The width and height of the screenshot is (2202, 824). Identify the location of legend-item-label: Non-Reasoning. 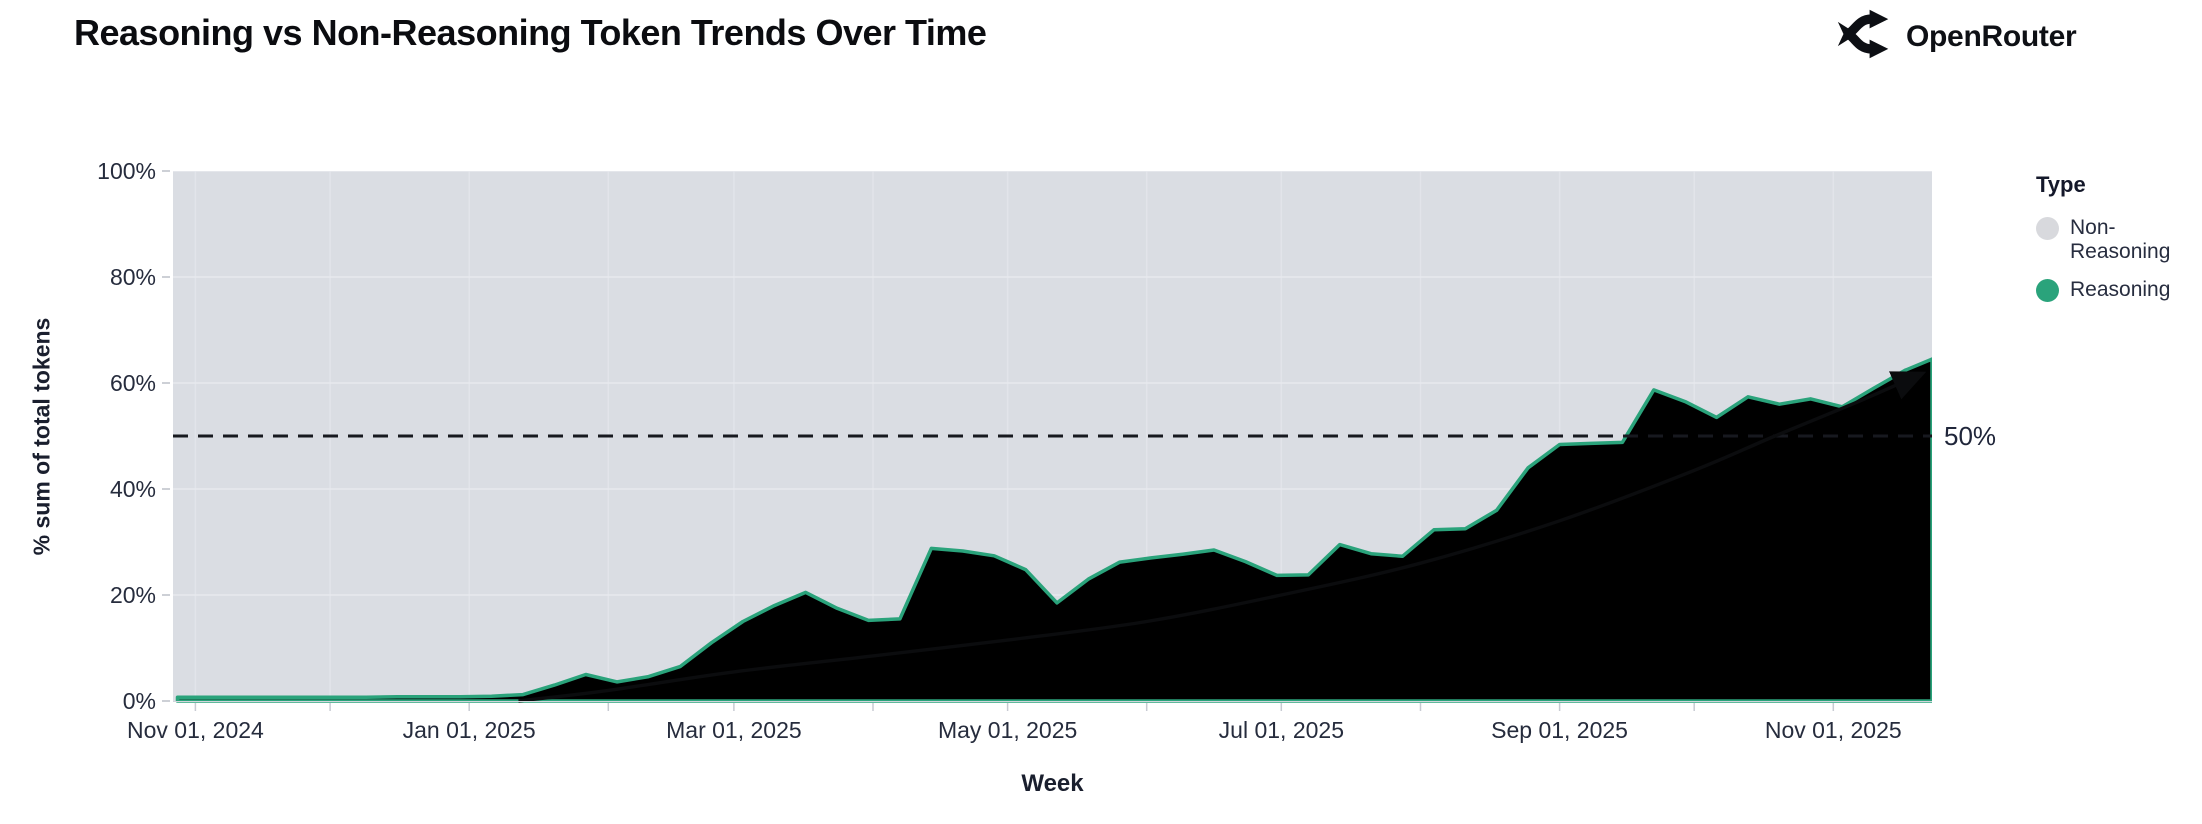
(2120, 240).